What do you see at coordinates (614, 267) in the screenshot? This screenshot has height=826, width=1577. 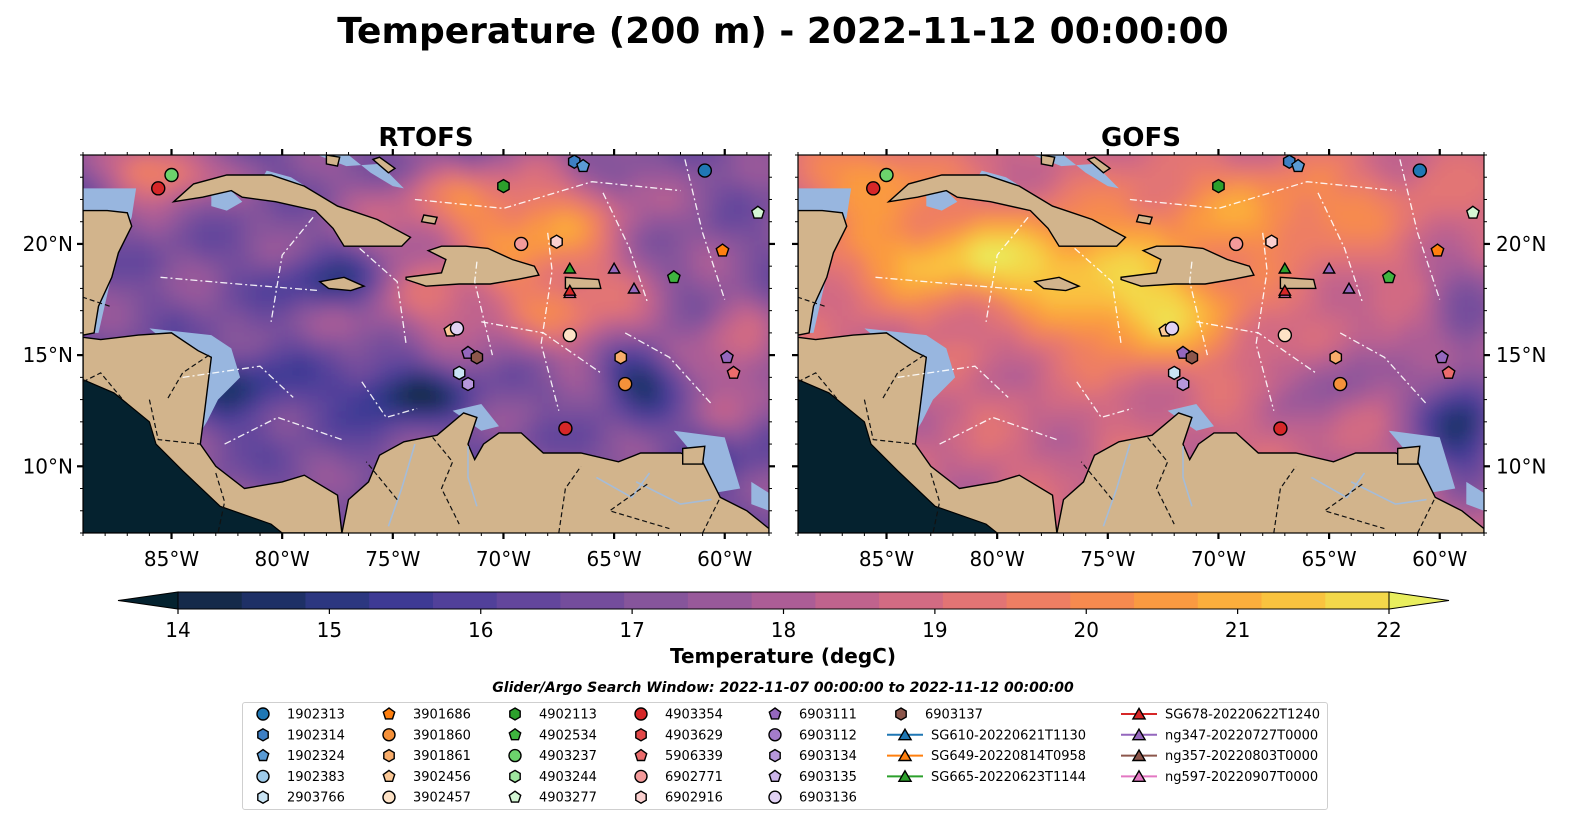 I see `marker-ng347-20220727T0000` at bounding box center [614, 267].